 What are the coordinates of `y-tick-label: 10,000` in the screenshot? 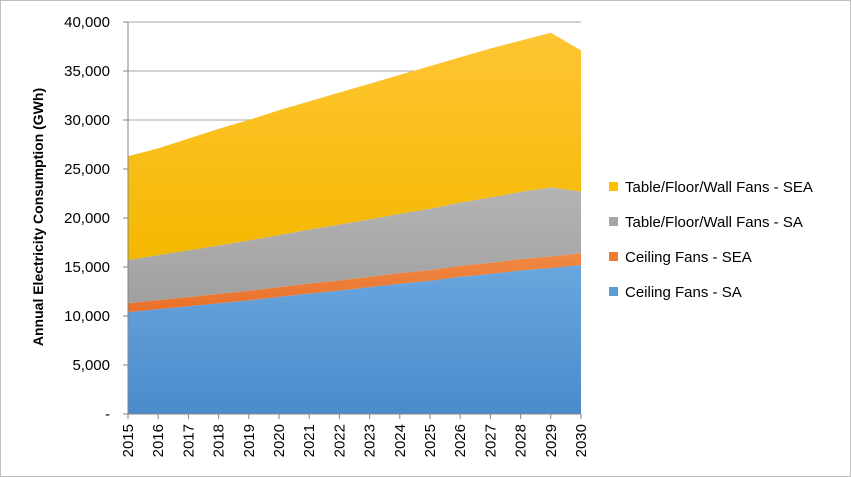 It's located at (87, 316).